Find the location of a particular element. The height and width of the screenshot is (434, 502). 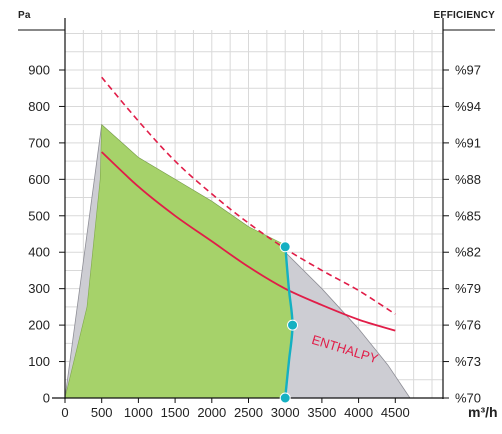

y2-axis-unit-label: EFFICIENCY is located at coordinates (465, 15).